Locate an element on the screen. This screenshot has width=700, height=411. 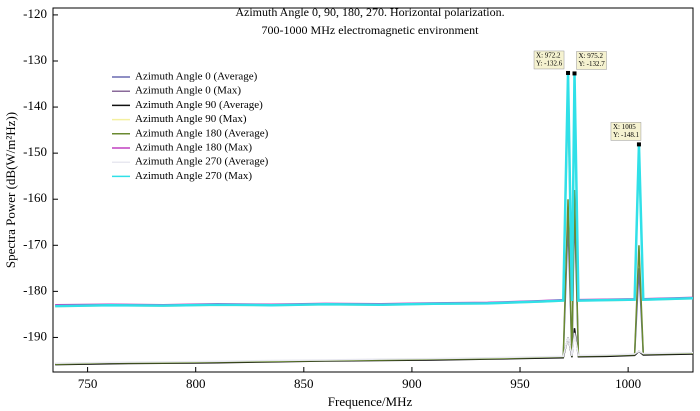
x-tick-label: 850 is located at coordinates (304, 383).